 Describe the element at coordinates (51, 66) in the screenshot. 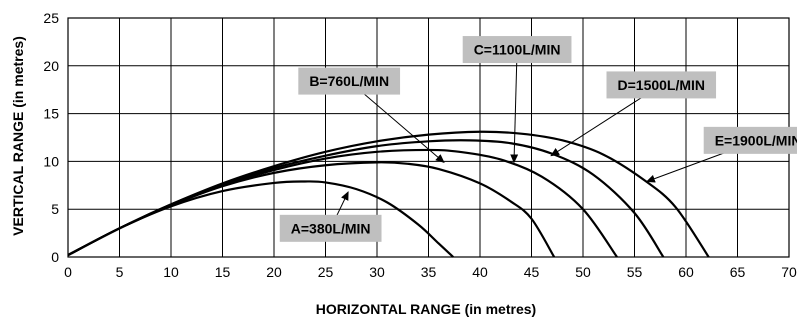

I see `y-tick-label: 20` at that location.